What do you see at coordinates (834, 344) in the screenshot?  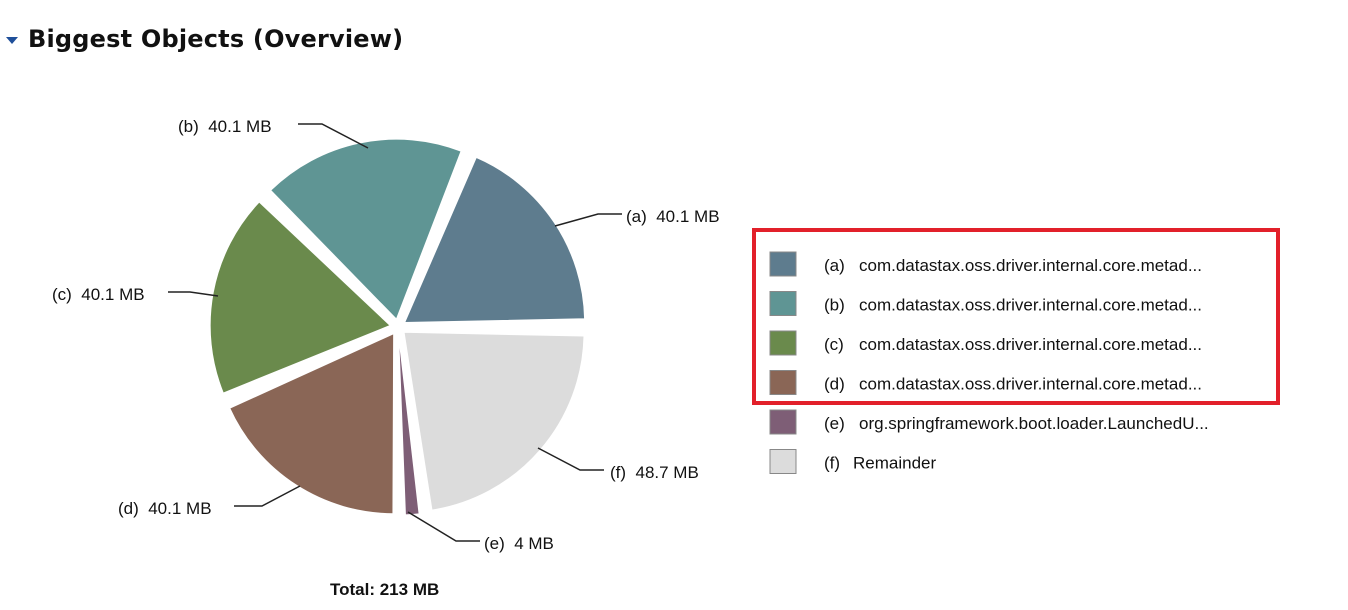 I see `legend-key: (c)` at bounding box center [834, 344].